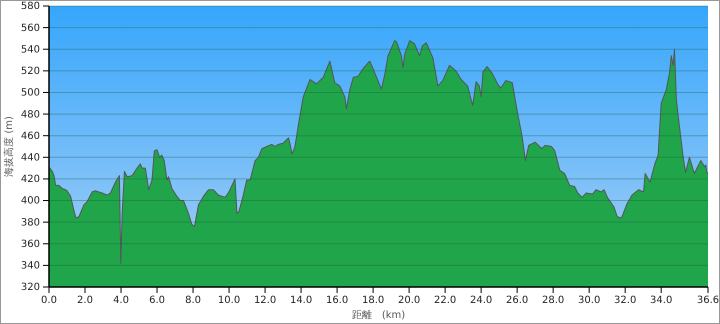 The width and height of the screenshot is (720, 324). Describe the element at coordinates (517, 300) in the screenshot. I see `x-tick-label: 26.0` at that location.